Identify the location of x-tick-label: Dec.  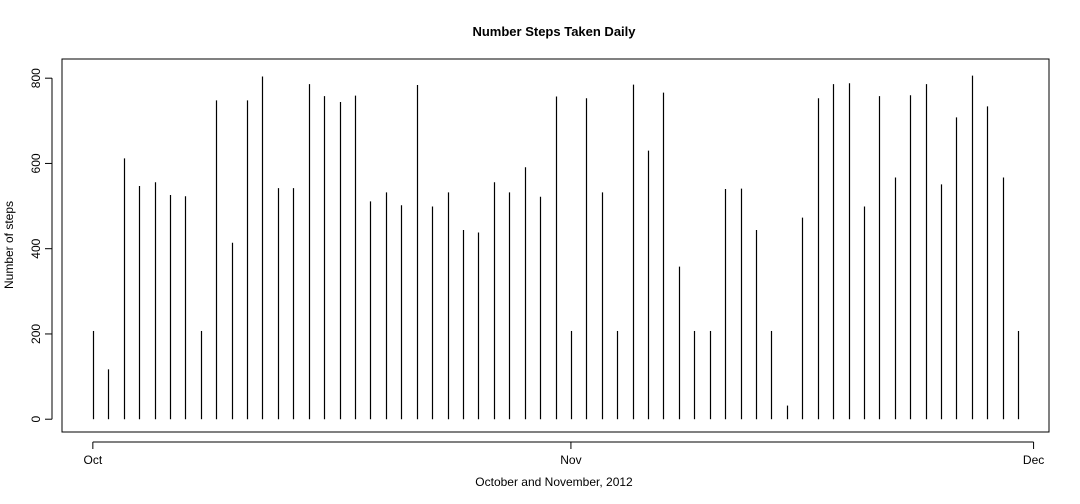
(1033, 460).